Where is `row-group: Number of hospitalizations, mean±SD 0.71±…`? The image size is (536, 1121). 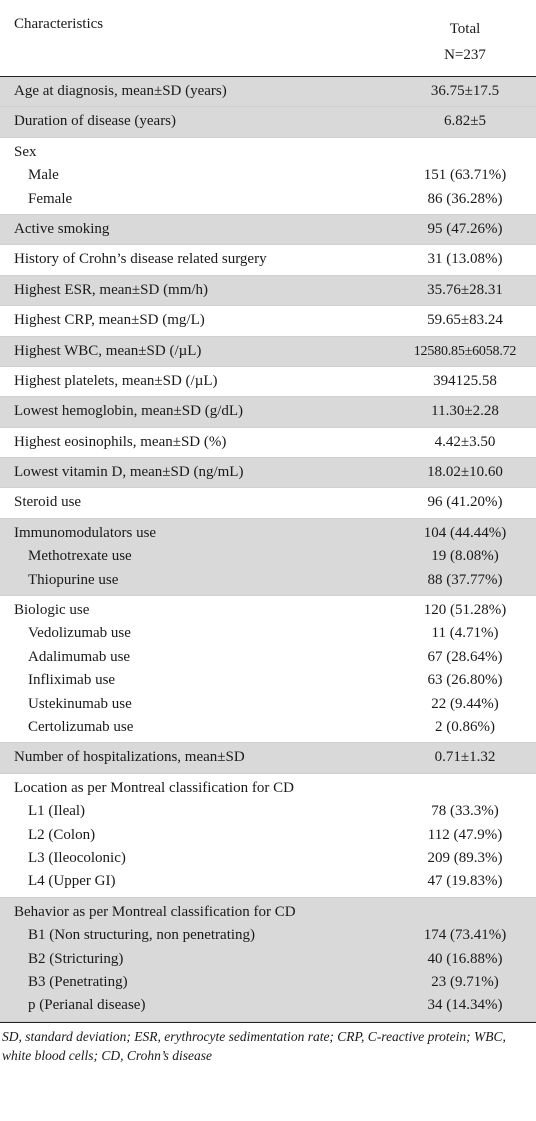
row-group: Number of hospitalizations, mean±SD 0.71±… is located at coordinates (268, 758).